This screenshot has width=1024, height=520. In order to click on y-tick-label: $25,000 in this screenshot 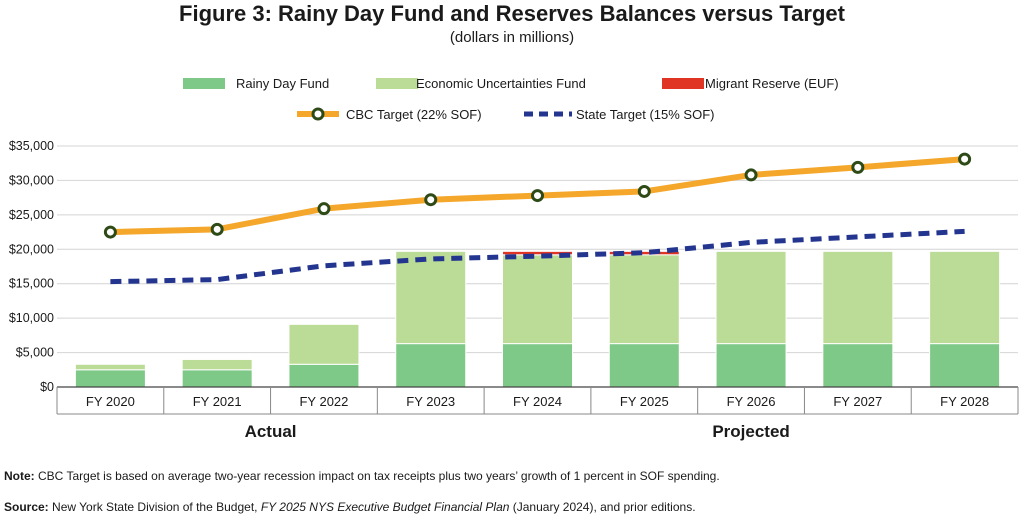, I will do `click(31, 215)`.